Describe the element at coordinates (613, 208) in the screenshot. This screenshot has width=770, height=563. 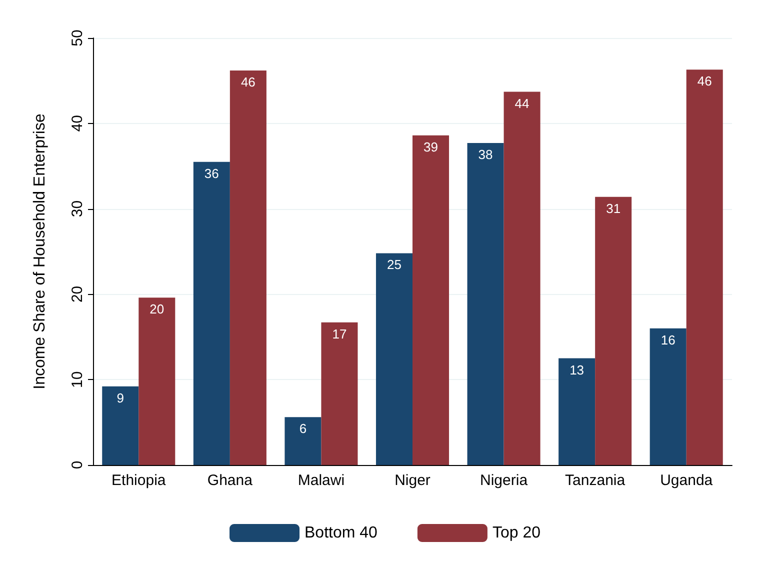
I see `data-label: 31` at that location.